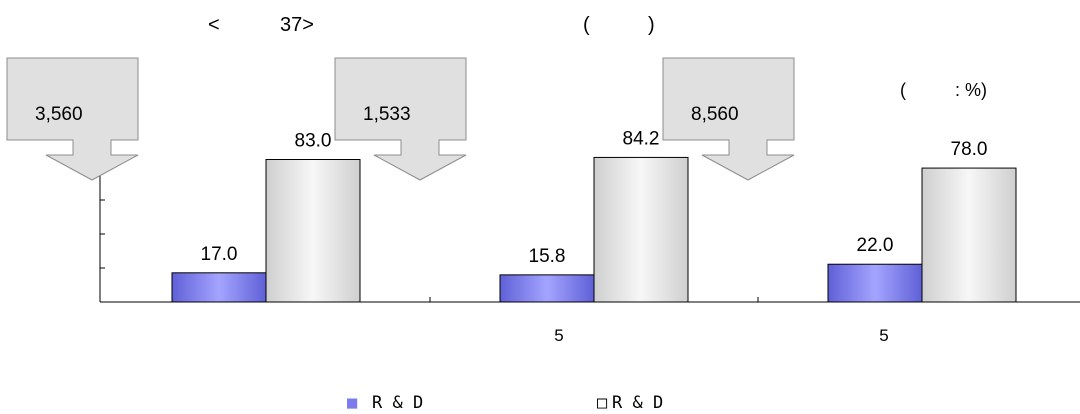  What do you see at coordinates (637, 403) in the screenshot?
I see `legend-label-series-2: R & D` at bounding box center [637, 403].